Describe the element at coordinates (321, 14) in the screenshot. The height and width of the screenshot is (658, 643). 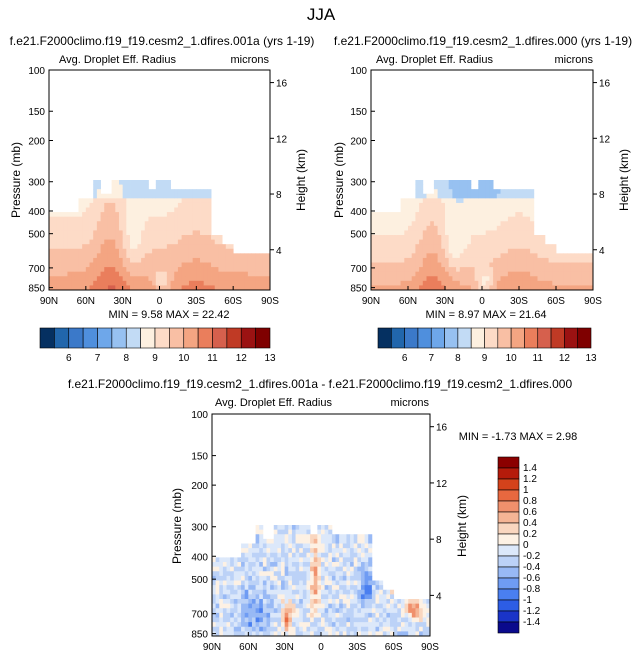
I see `figure-title: JJA` at that location.